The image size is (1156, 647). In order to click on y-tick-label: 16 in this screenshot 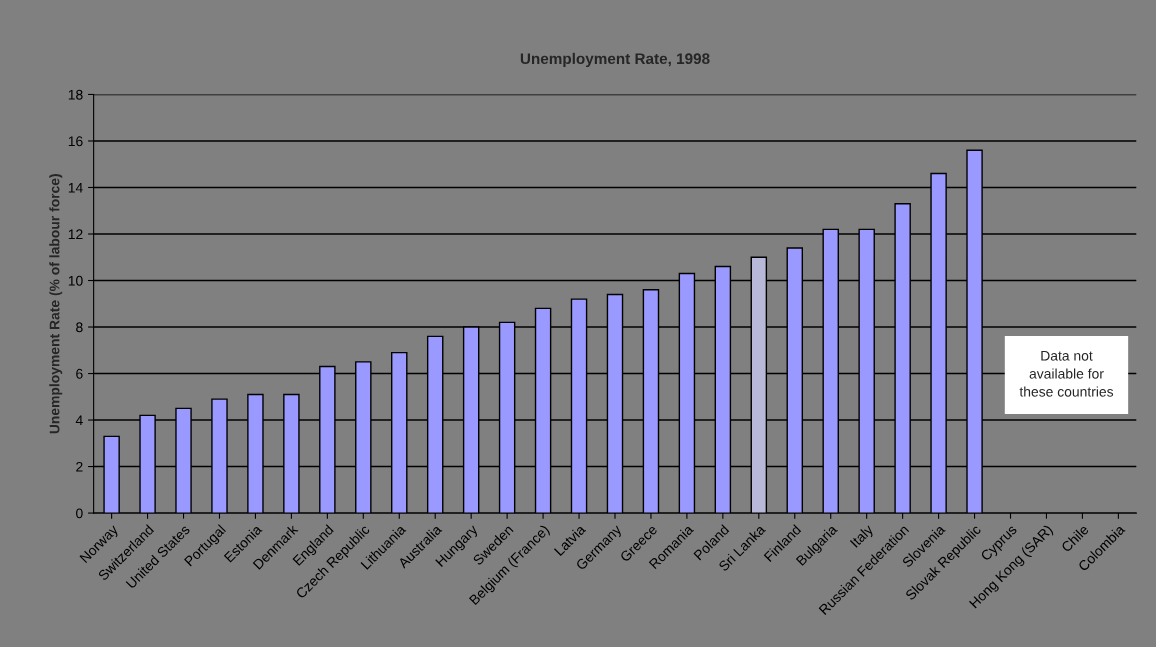, I will do `click(75, 141)`.